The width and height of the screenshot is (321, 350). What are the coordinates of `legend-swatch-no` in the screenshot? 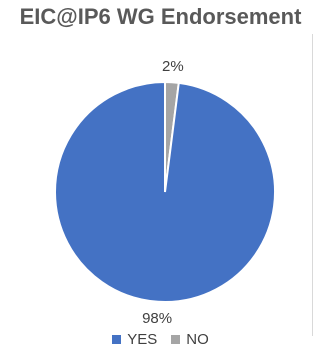 It's located at (176, 339).